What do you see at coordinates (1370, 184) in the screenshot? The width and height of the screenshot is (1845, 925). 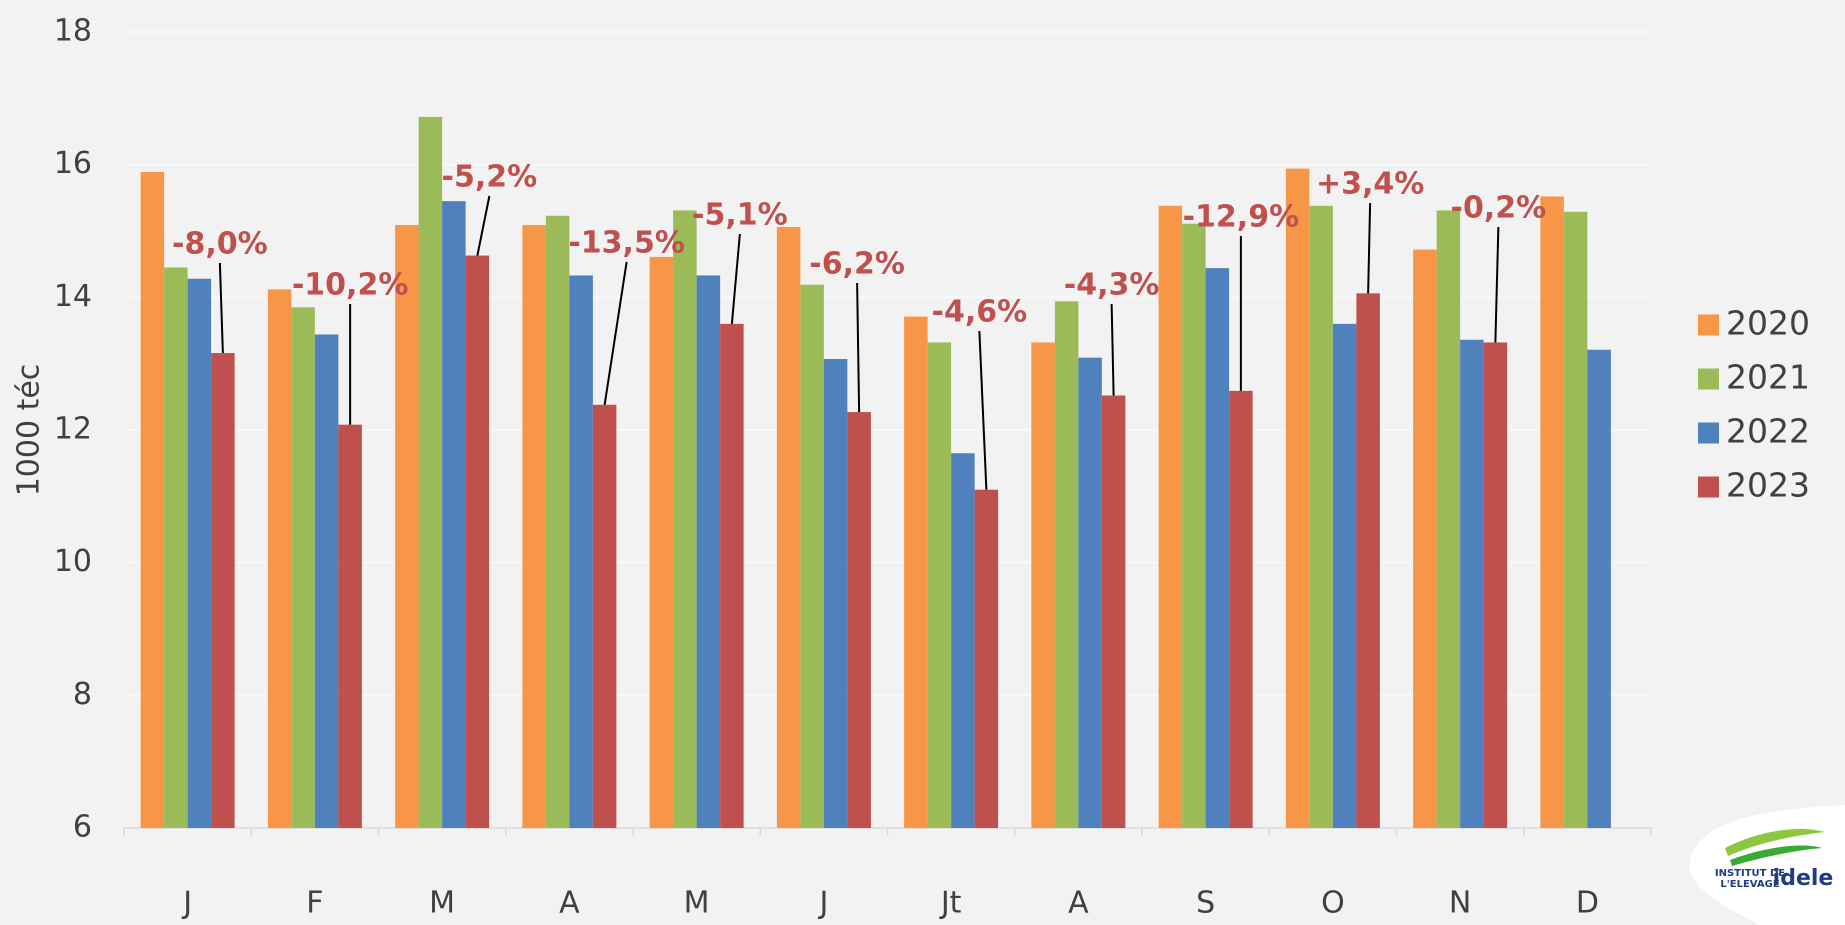 I see `change-label: +3,4%` at bounding box center [1370, 184].